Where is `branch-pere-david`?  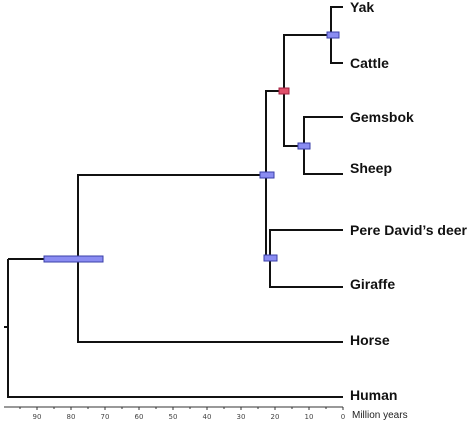
branch-pere-david is located at coordinates (306, 243).